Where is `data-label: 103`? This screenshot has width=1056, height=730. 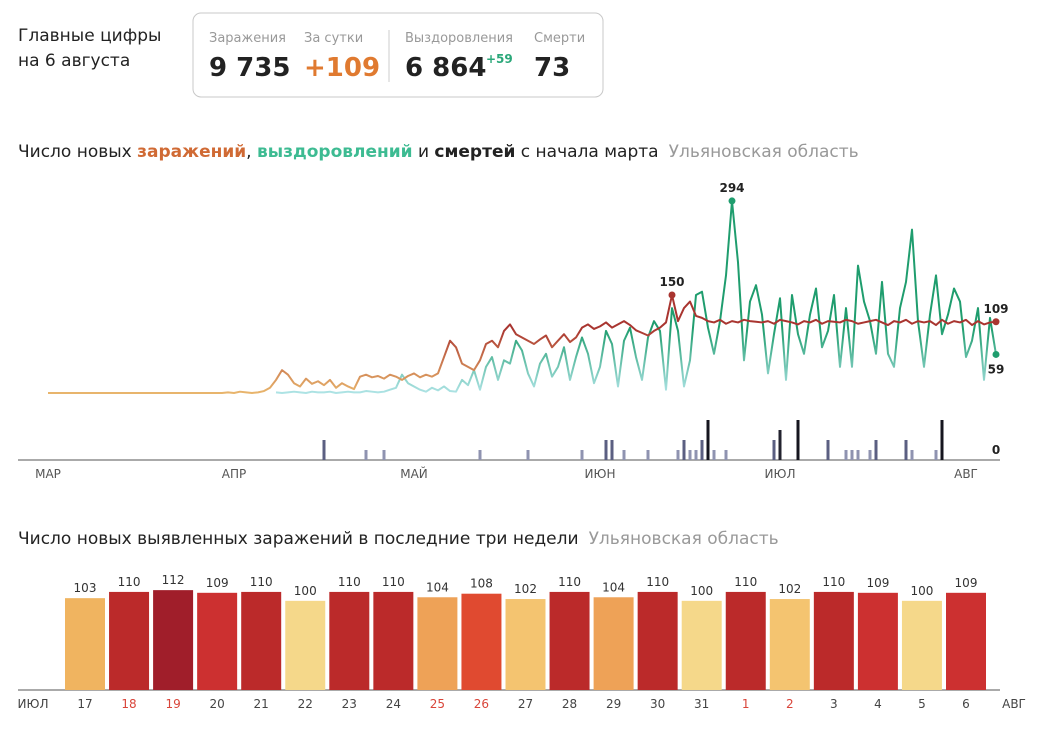
data-label: 103 is located at coordinates (85, 588).